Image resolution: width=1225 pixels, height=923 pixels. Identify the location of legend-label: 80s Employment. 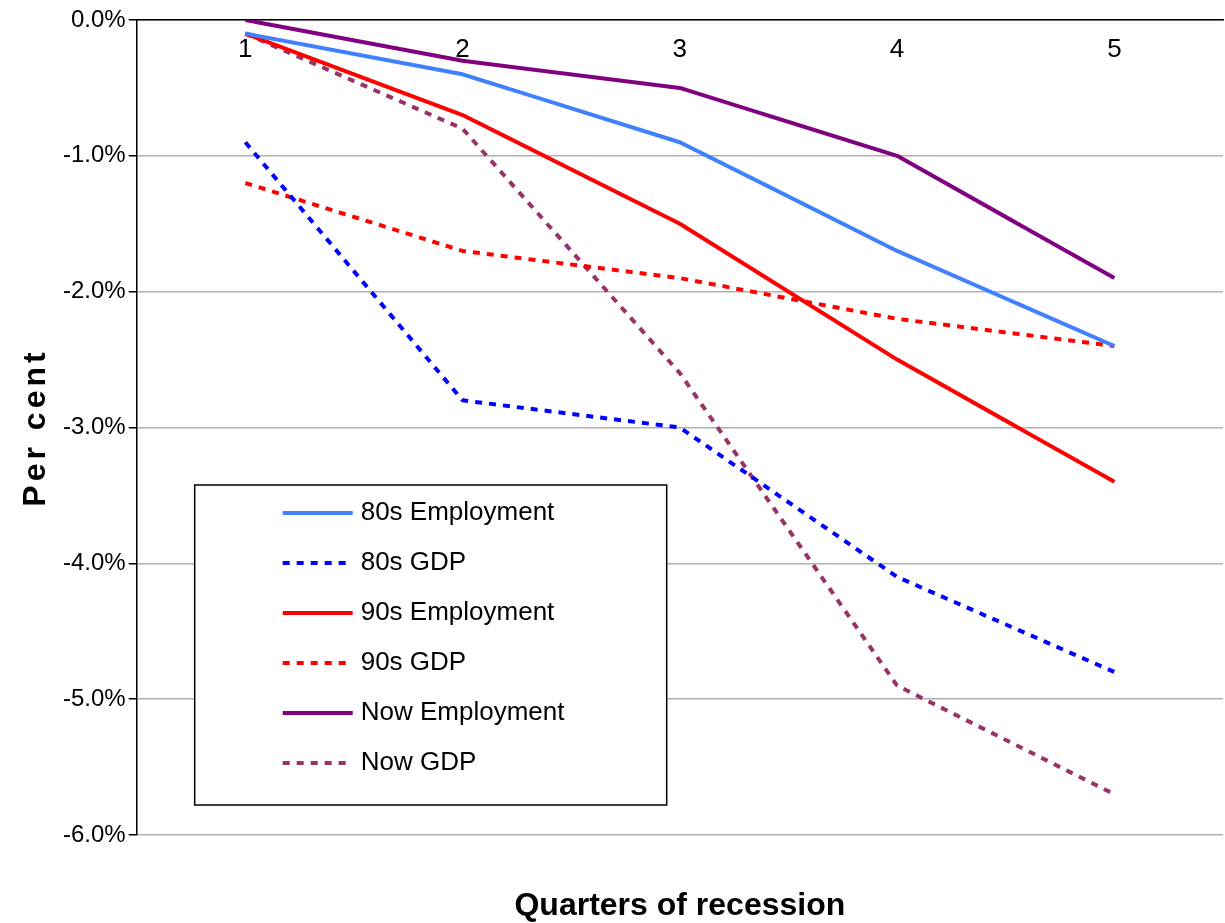
(458, 511).